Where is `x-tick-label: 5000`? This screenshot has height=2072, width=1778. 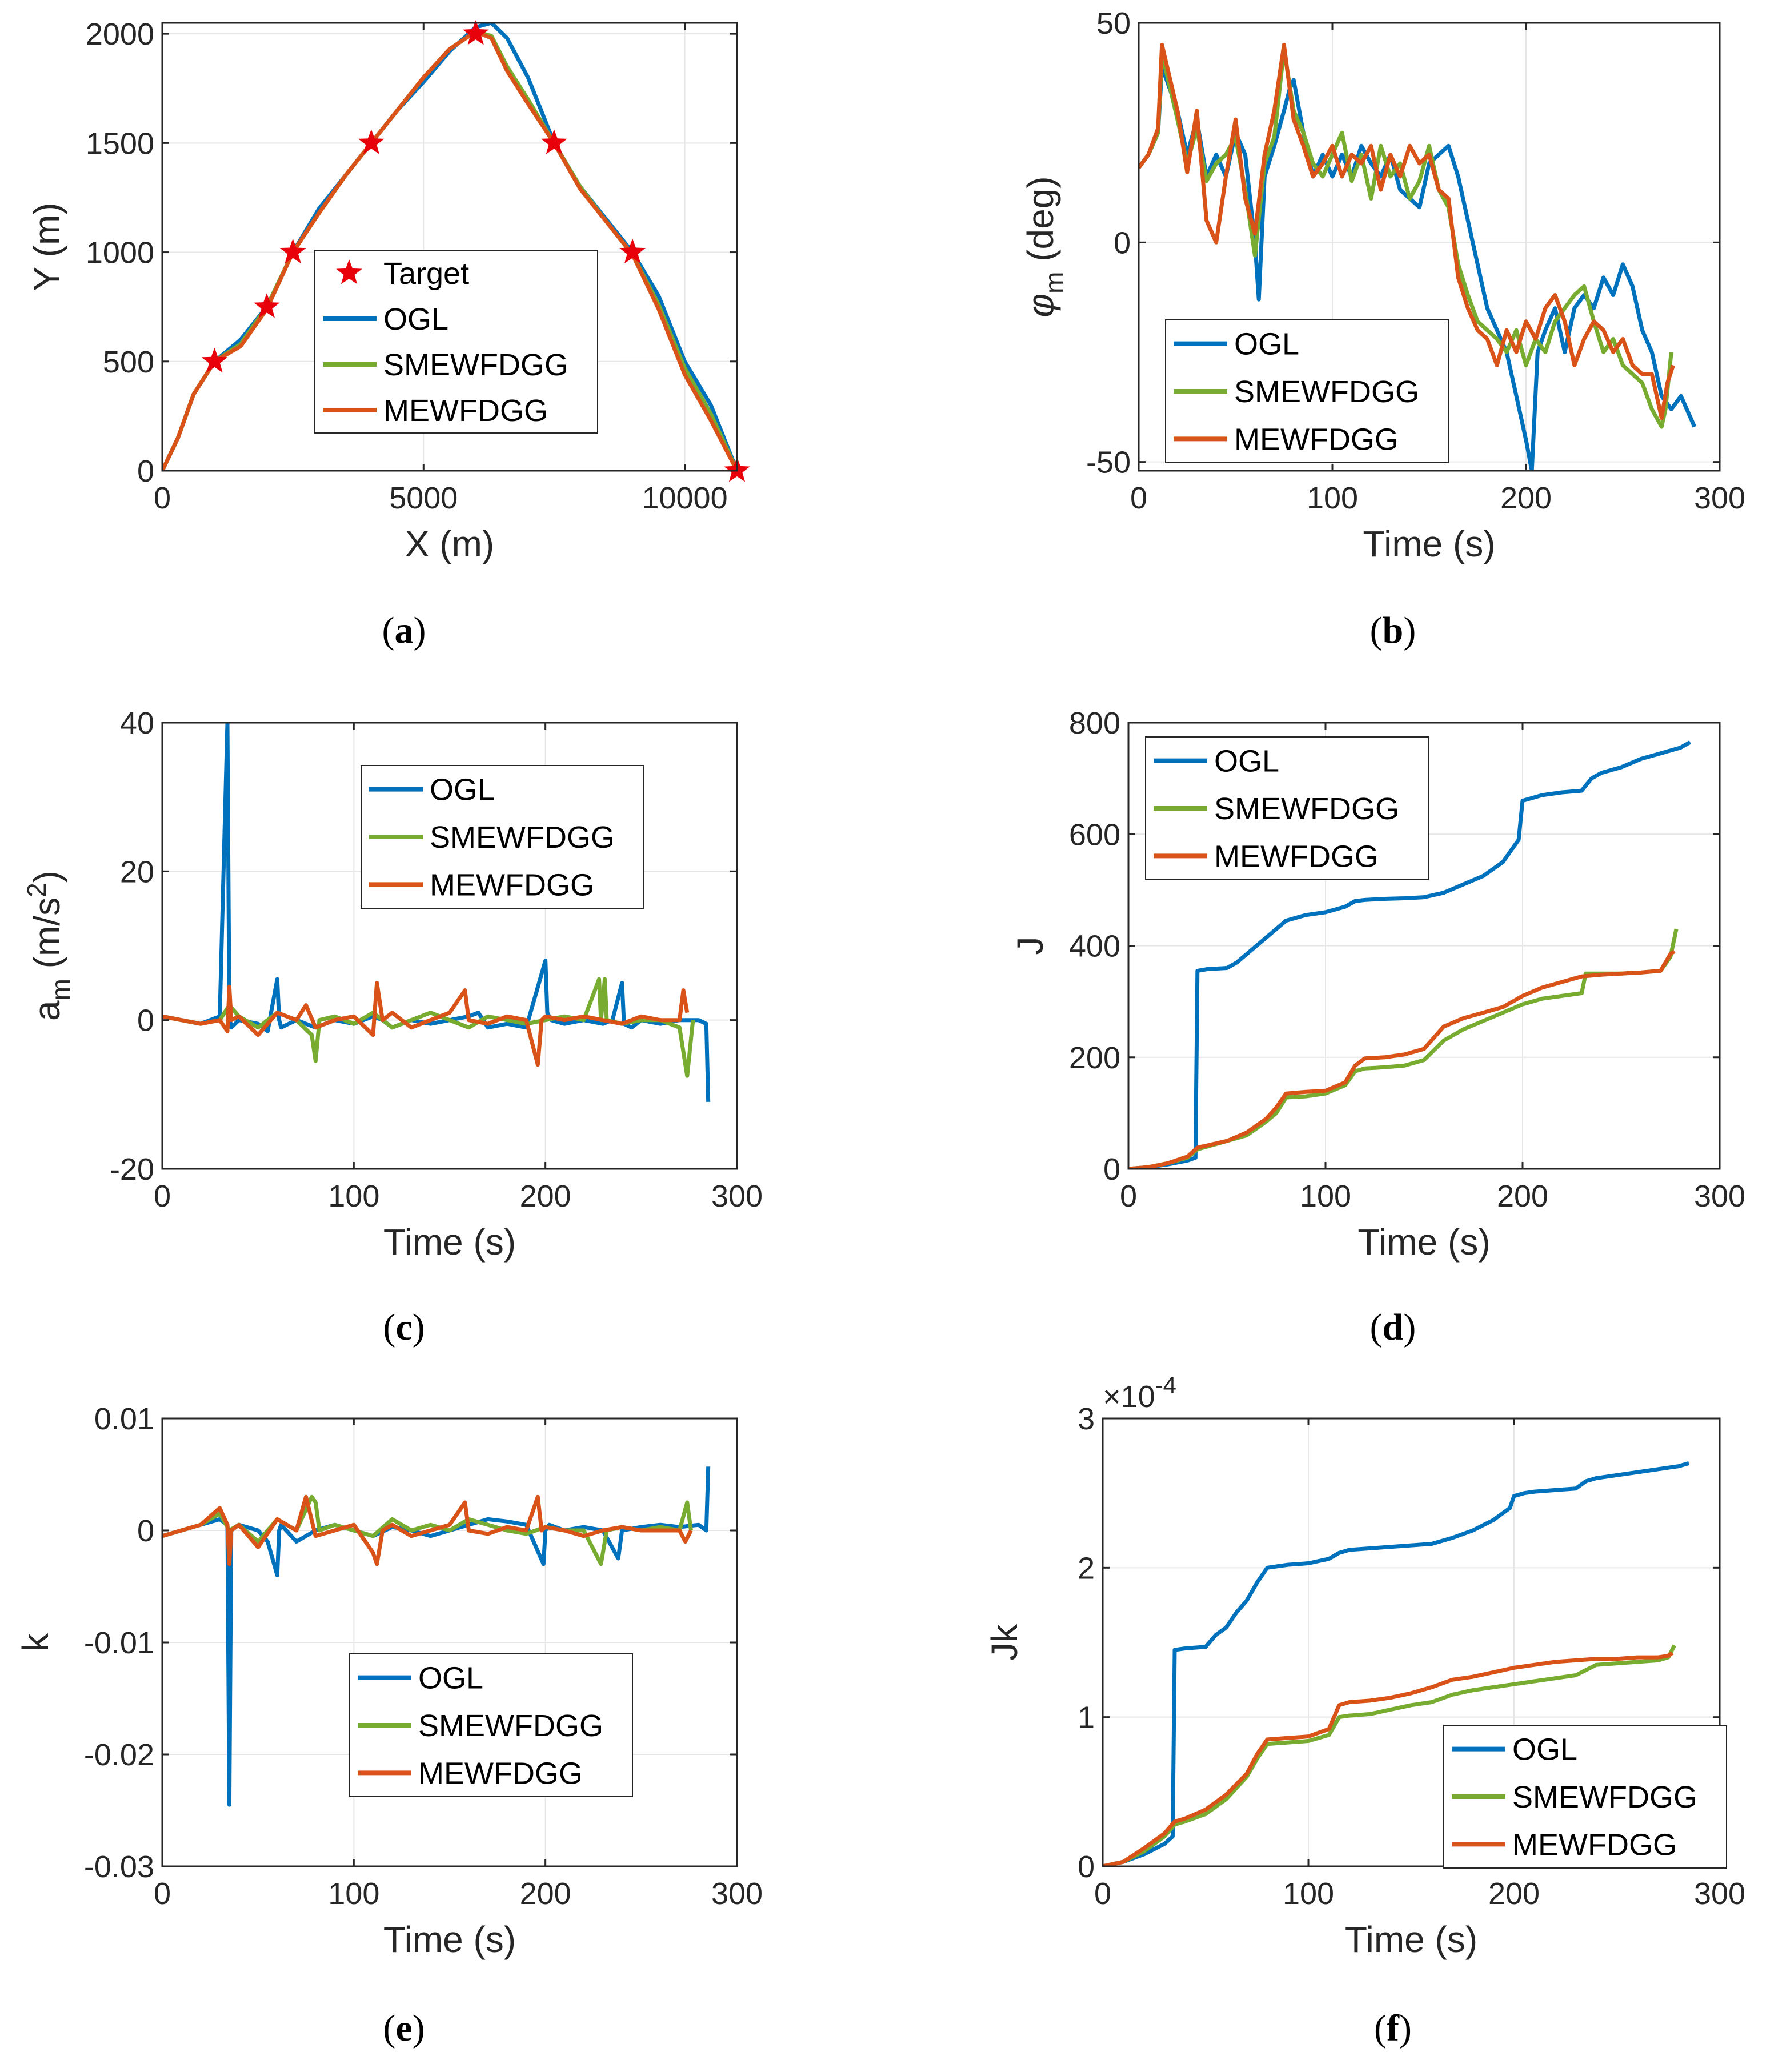
x-tick-label: 5000 is located at coordinates (423, 498).